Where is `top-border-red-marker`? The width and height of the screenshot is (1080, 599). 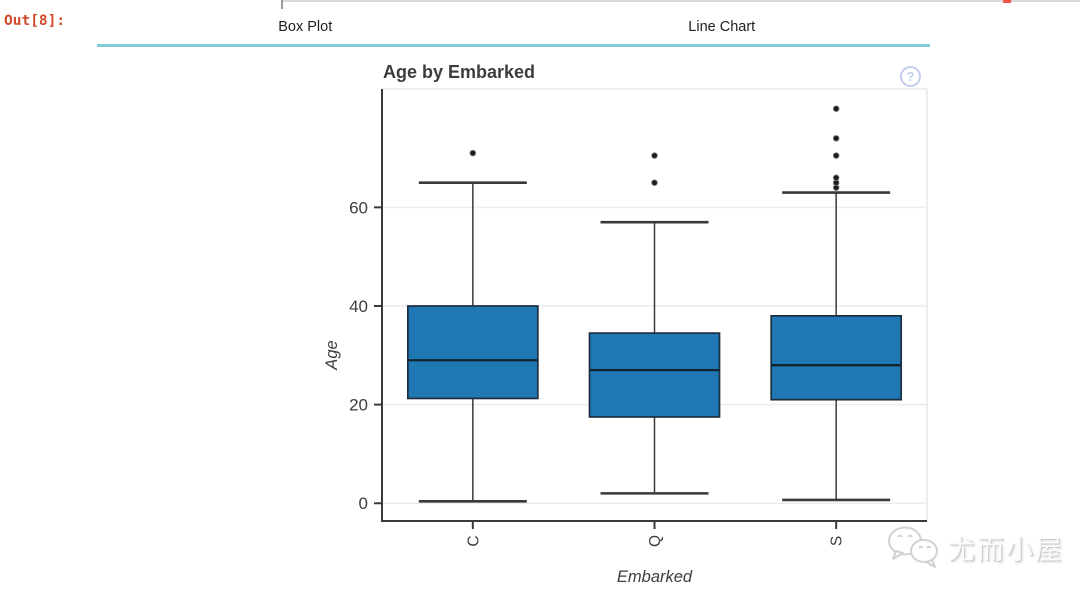
top-border-red-marker is located at coordinates (1007, 1).